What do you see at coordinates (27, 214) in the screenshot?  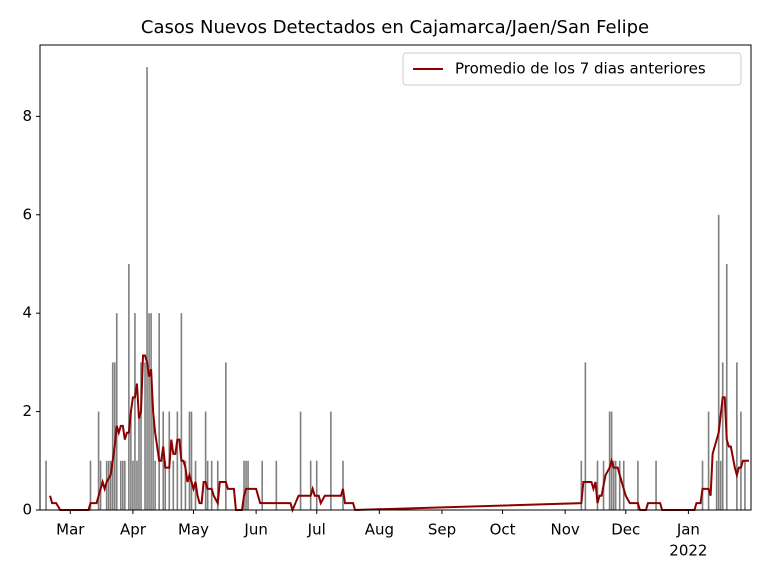 I see `y-tick-label: 6` at bounding box center [27, 214].